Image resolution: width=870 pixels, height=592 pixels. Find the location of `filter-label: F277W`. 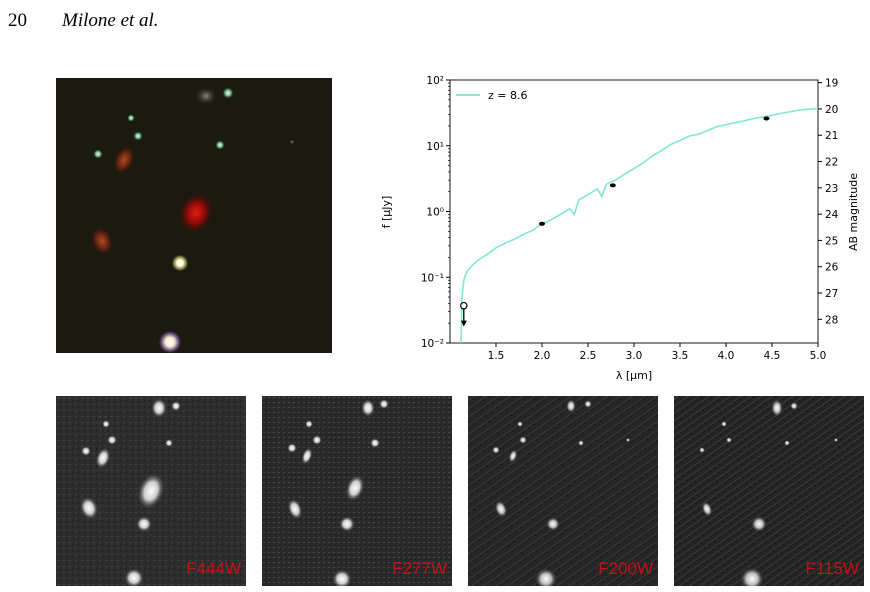

filter-label: F277W is located at coordinates (419, 568).